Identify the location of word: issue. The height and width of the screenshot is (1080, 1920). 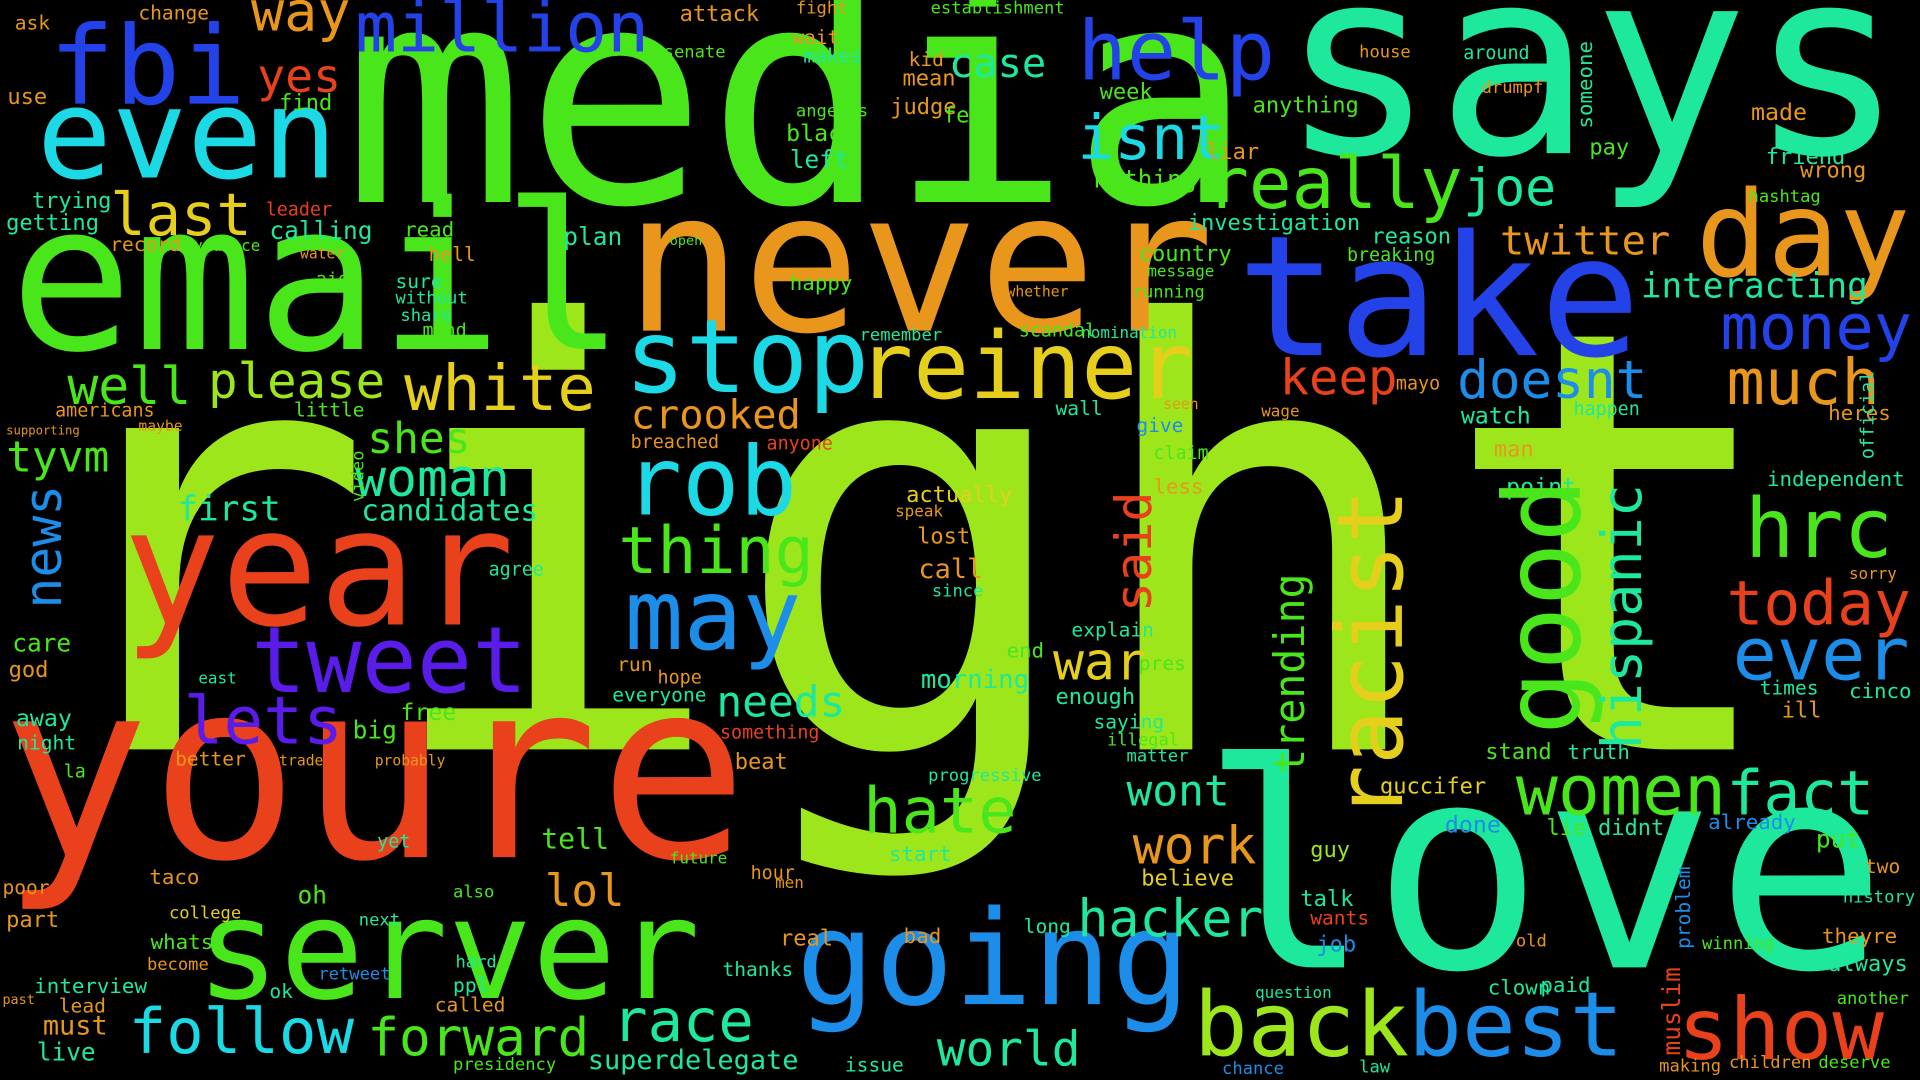
(874, 1064).